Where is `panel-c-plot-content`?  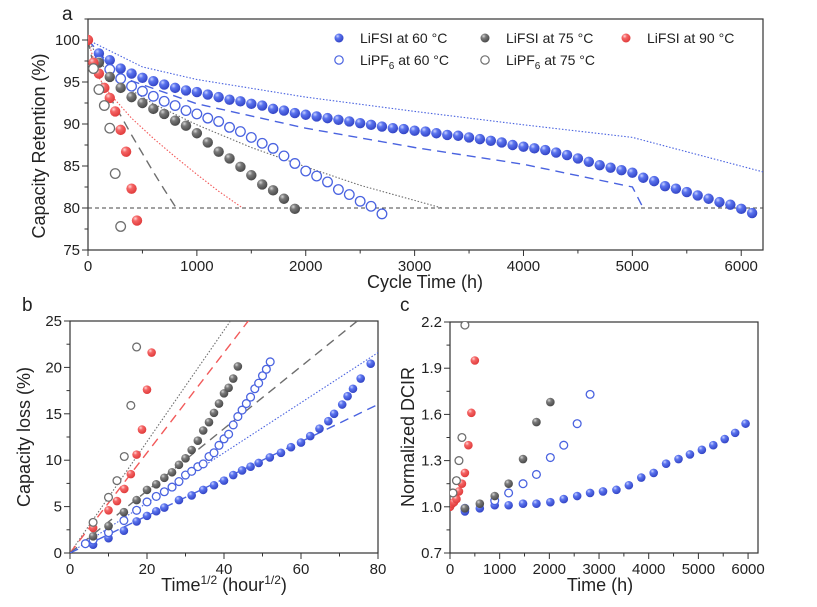
panel-c-plot-content is located at coordinates (600, 419).